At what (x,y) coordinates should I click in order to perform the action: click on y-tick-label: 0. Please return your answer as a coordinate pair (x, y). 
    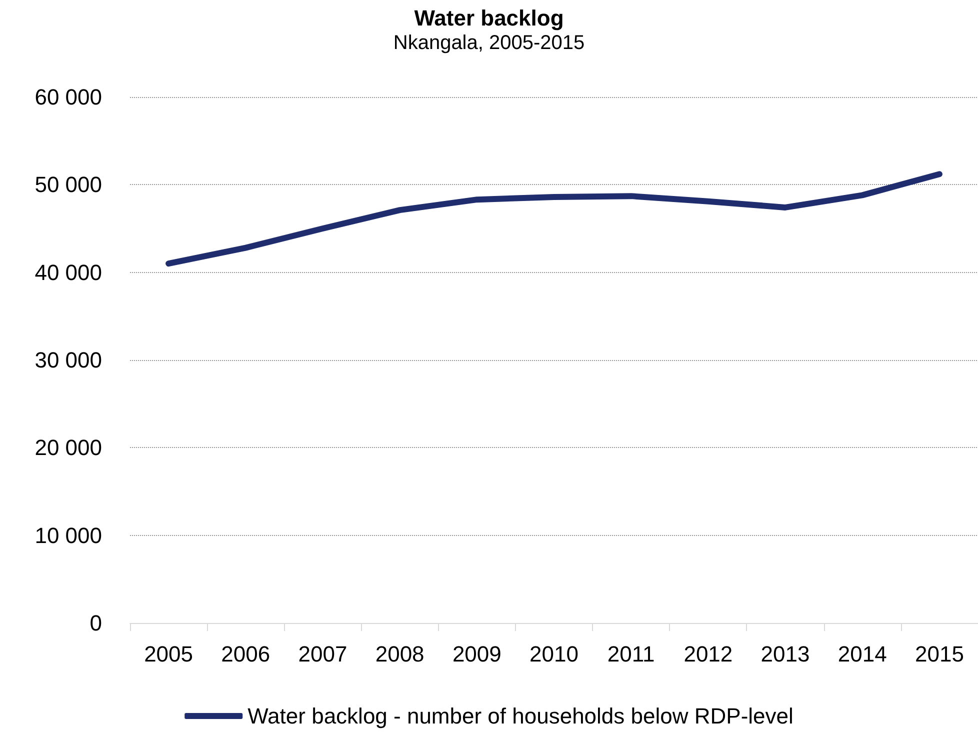
    Looking at the image, I should click on (96, 623).